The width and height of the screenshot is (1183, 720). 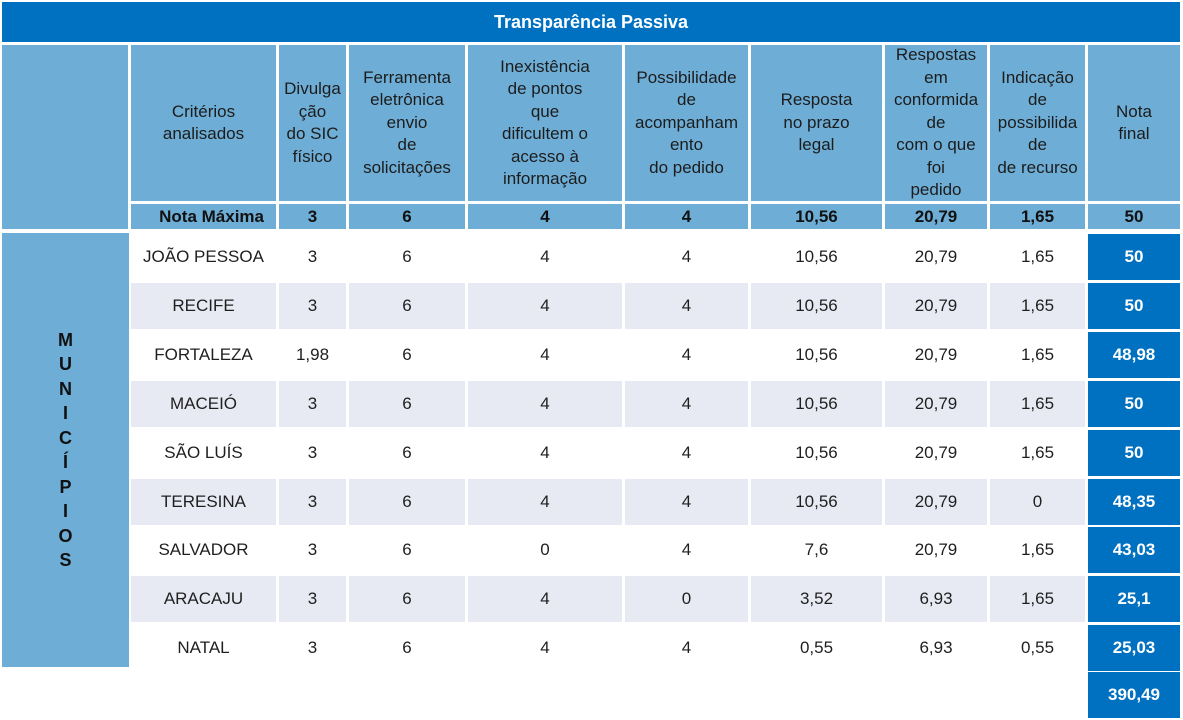 What do you see at coordinates (1134, 216) in the screenshot?
I see `nota-maxima-cell: 50` at bounding box center [1134, 216].